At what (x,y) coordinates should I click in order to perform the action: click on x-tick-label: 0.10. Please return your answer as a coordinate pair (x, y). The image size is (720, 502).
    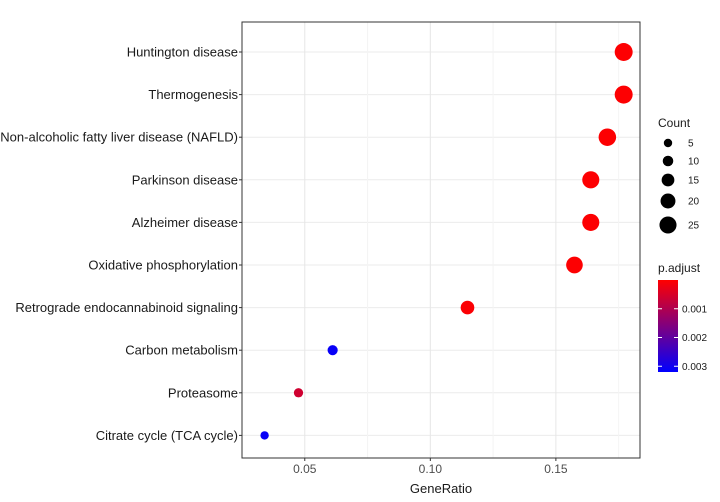
    Looking at the image, I should click on (431, 469).